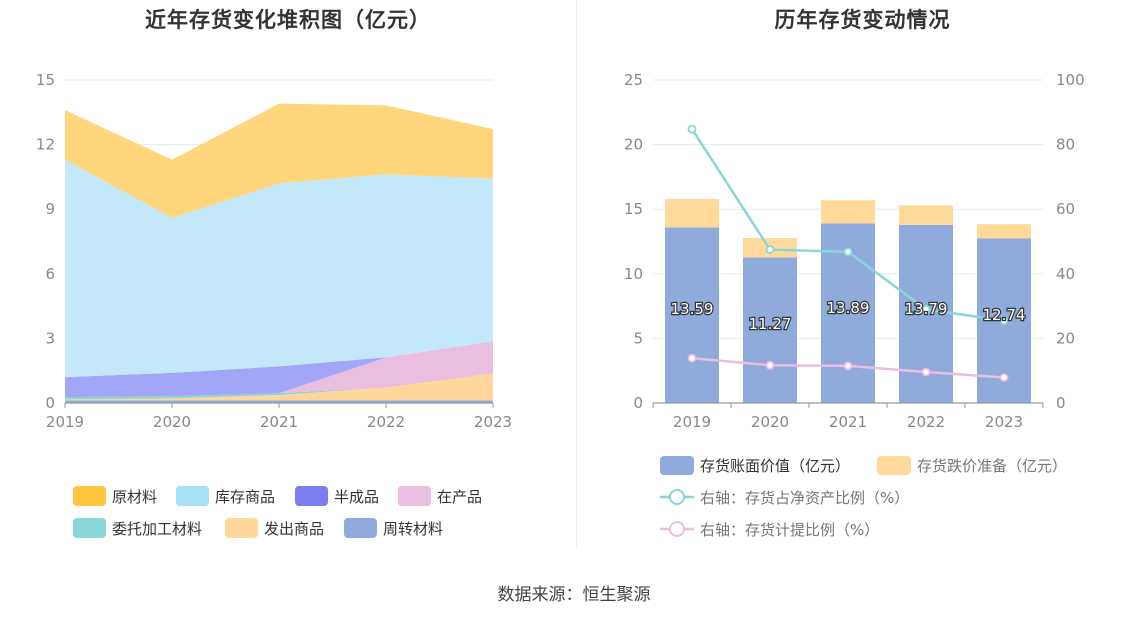 This screenshot has width=1148, height=619. I want to click on legend-label: 在产品, so click(459, 497).